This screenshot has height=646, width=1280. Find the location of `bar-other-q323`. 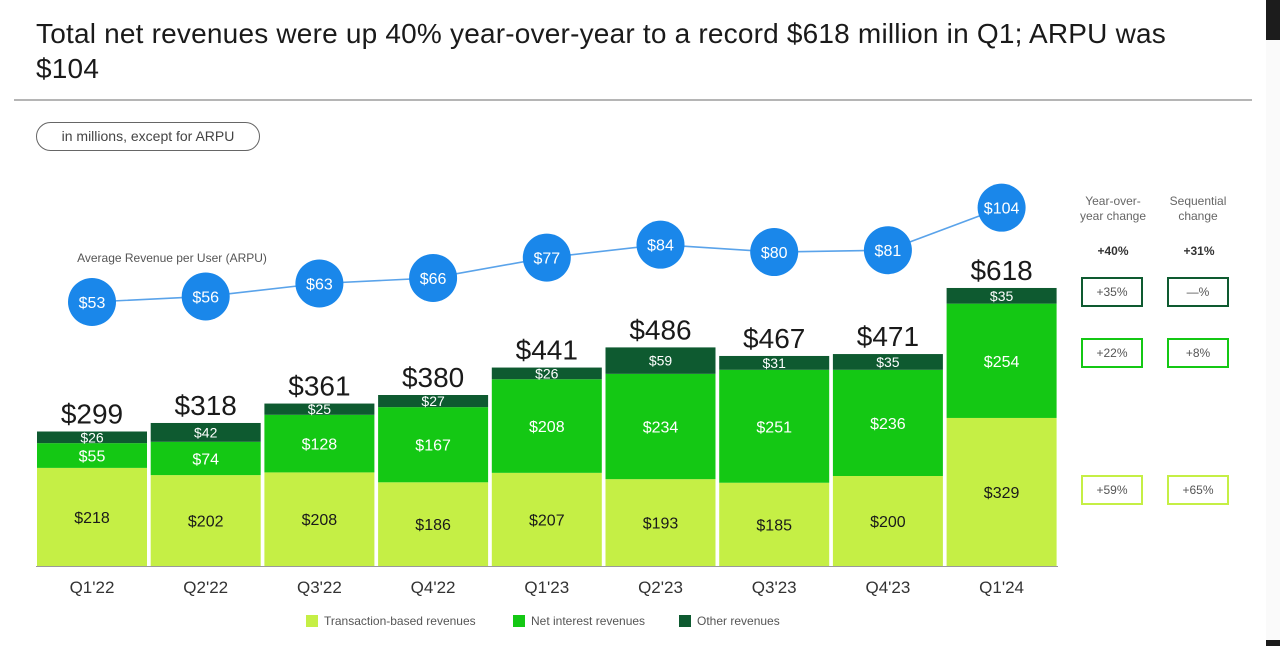

bar-other-q323 is located at coordinates (774, 362).